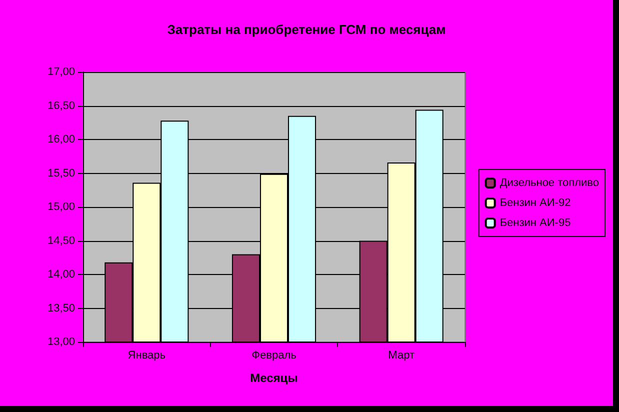  I want to click on y-tick-label: 13,50, so click(61, 308).